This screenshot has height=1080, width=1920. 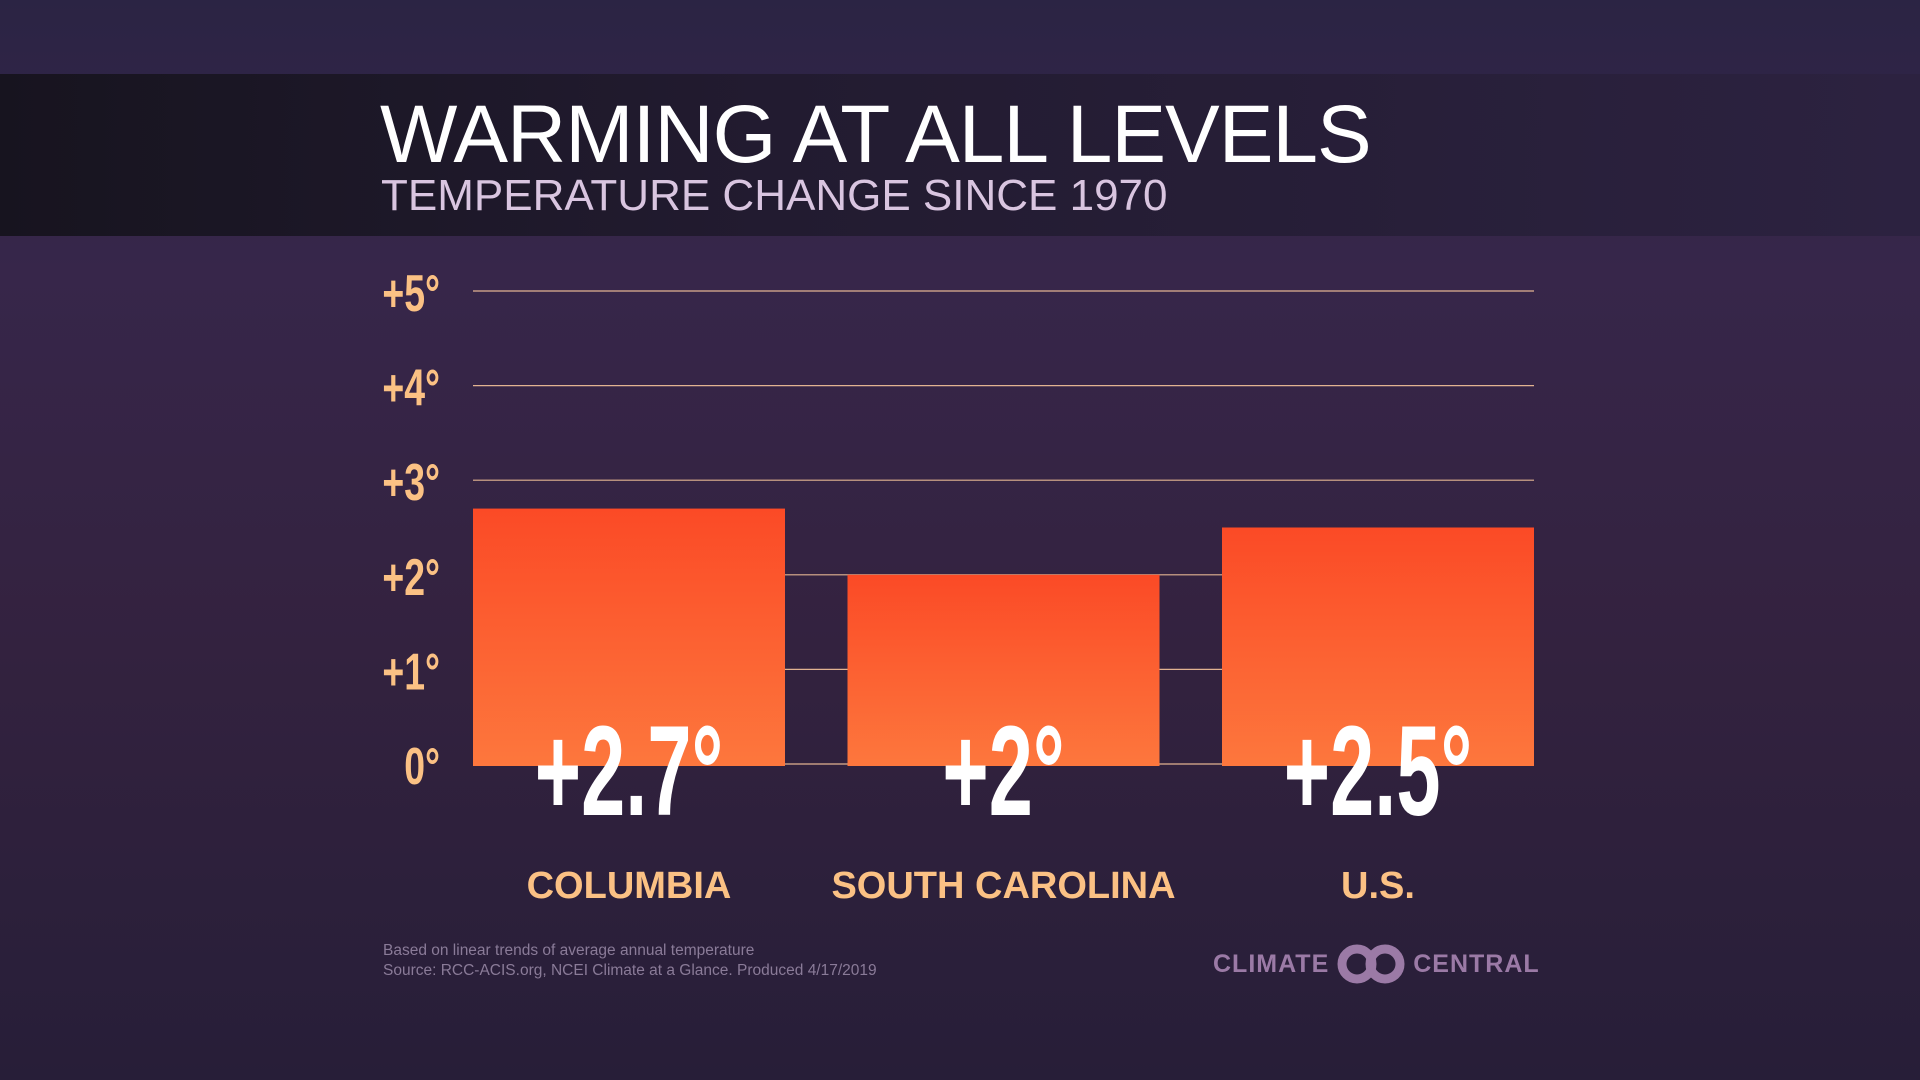 I want to click on bar-value-label: +2.5°, so click(x=1378, y=771).